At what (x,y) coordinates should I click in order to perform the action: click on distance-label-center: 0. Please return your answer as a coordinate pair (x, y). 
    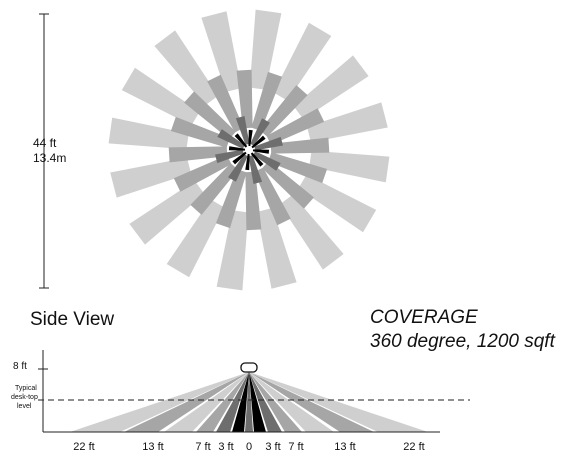
    Looking at the image, I should click on (249, 447).